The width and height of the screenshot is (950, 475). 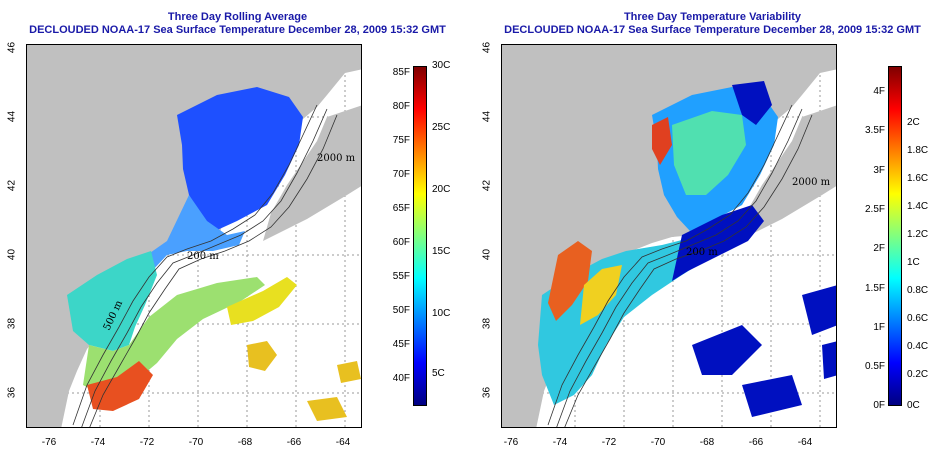 What do you see at coordinates (874, 130) in the screenshot?
I see `colorbar-label-f: 3.5F` at bounding box center [874, 130].